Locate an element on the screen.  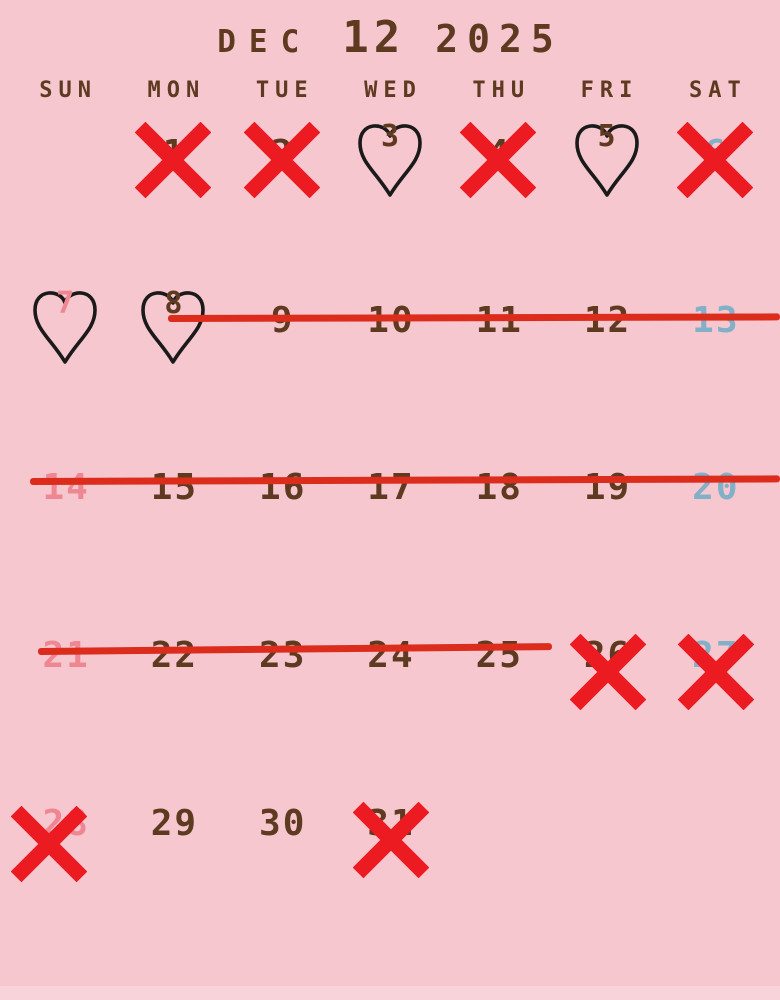
day-cell-22: 22 is located at coordinates (173, 655).